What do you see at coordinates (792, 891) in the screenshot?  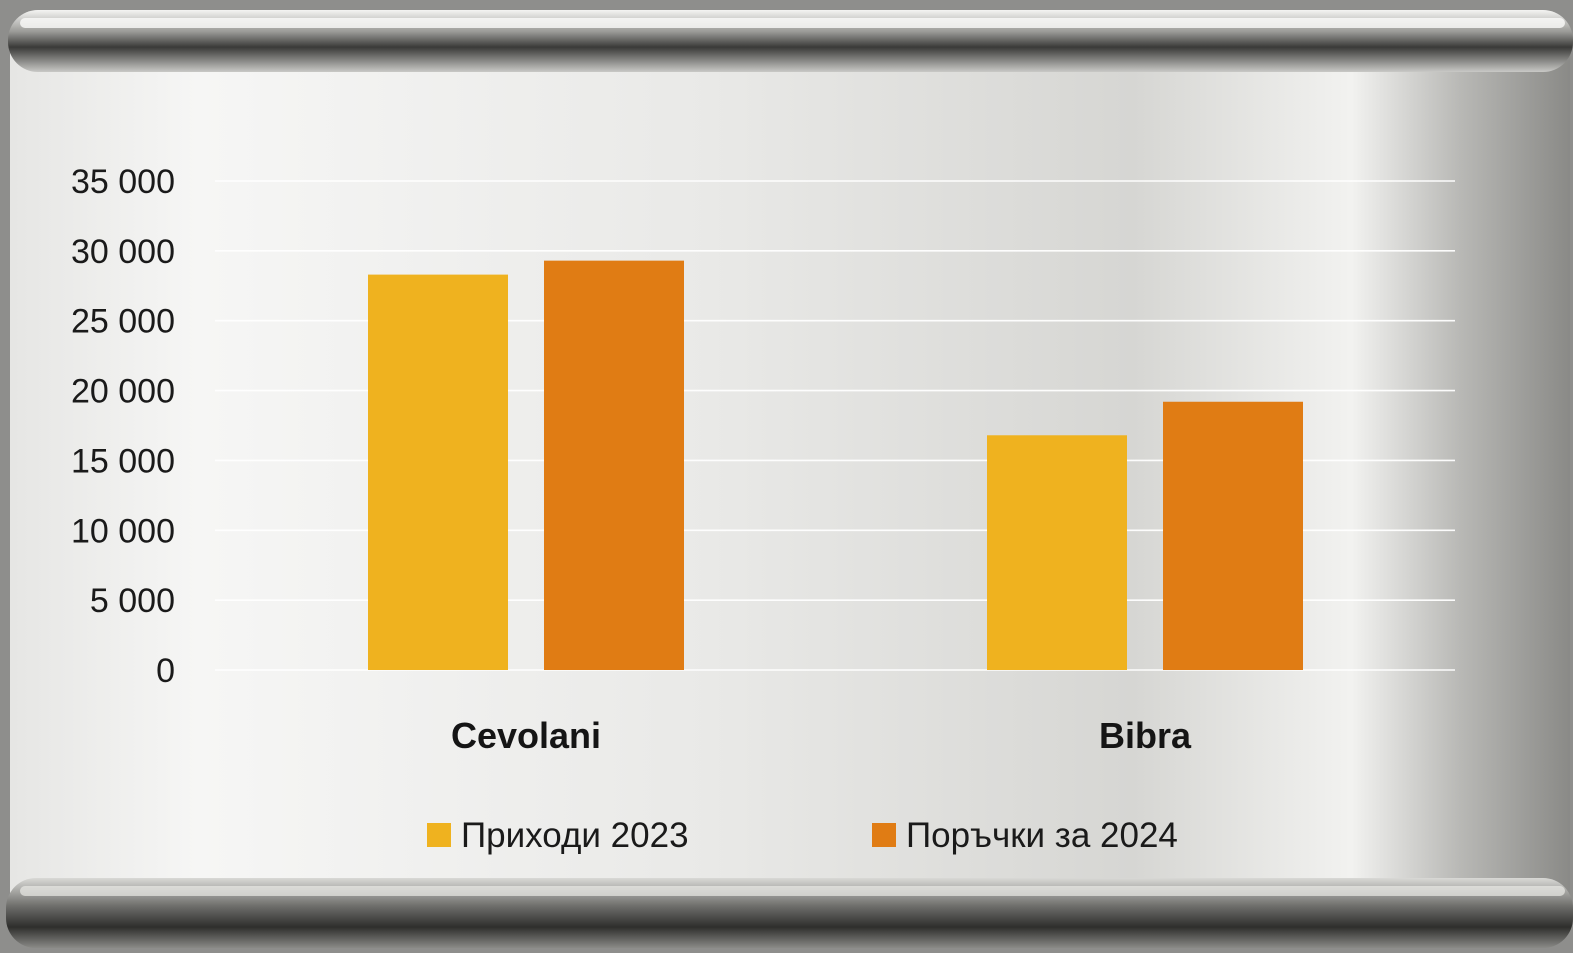 I see `tin-bottom-rim-highlight` at bounding box center [792, 891].